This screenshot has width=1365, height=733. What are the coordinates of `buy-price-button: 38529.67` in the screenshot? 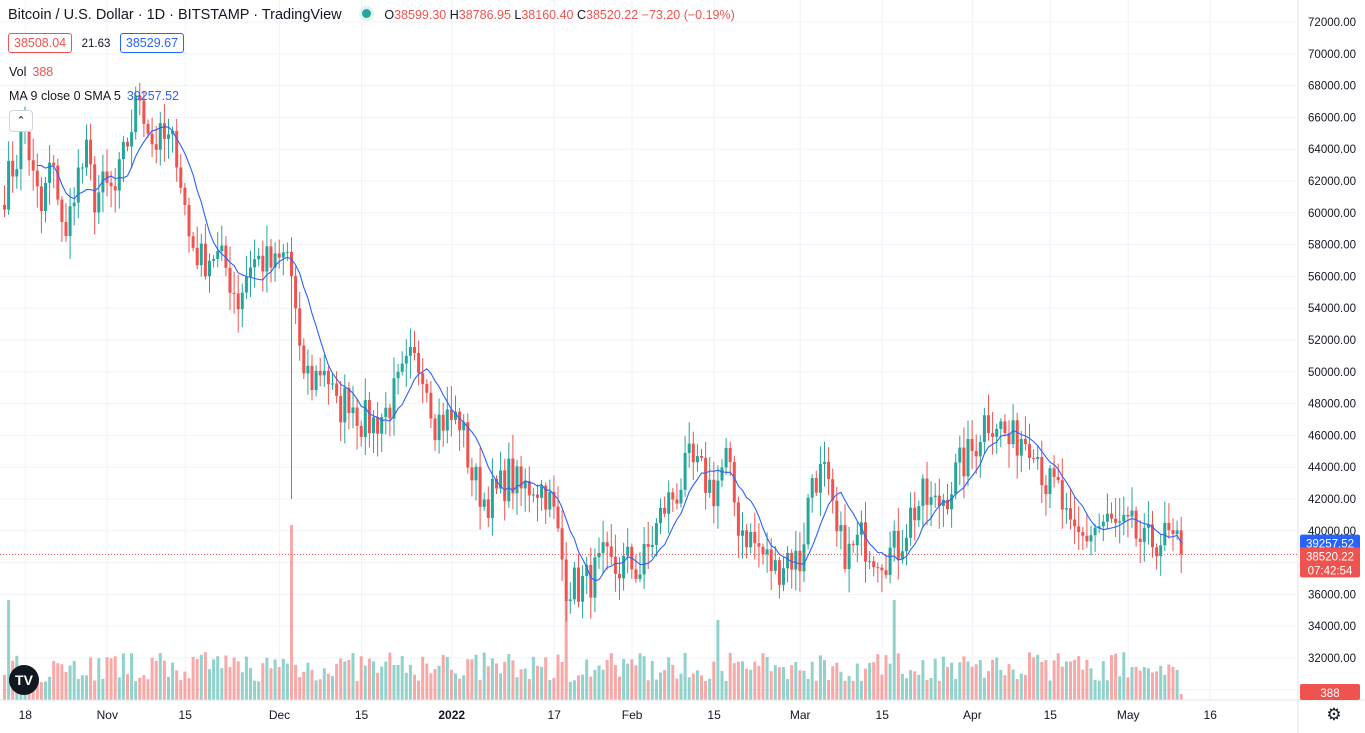 It's located at (152, 43).